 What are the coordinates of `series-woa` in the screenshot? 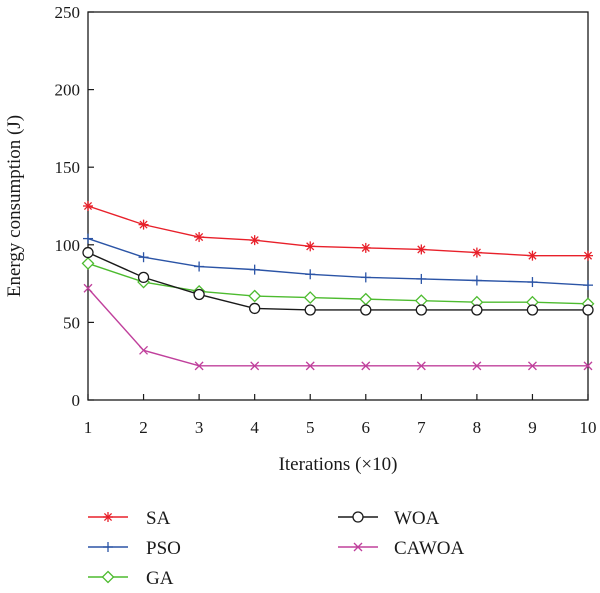 It's located at (338, 281).